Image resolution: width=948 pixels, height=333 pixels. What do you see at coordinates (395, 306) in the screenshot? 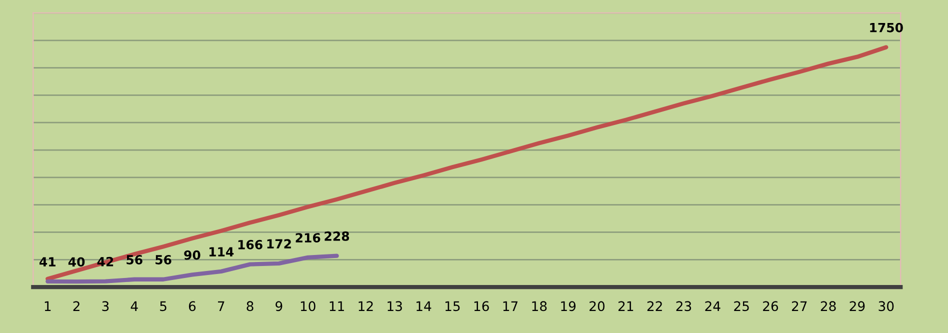
I see `x-tick-label: 13` at bounding box center [395, 306].